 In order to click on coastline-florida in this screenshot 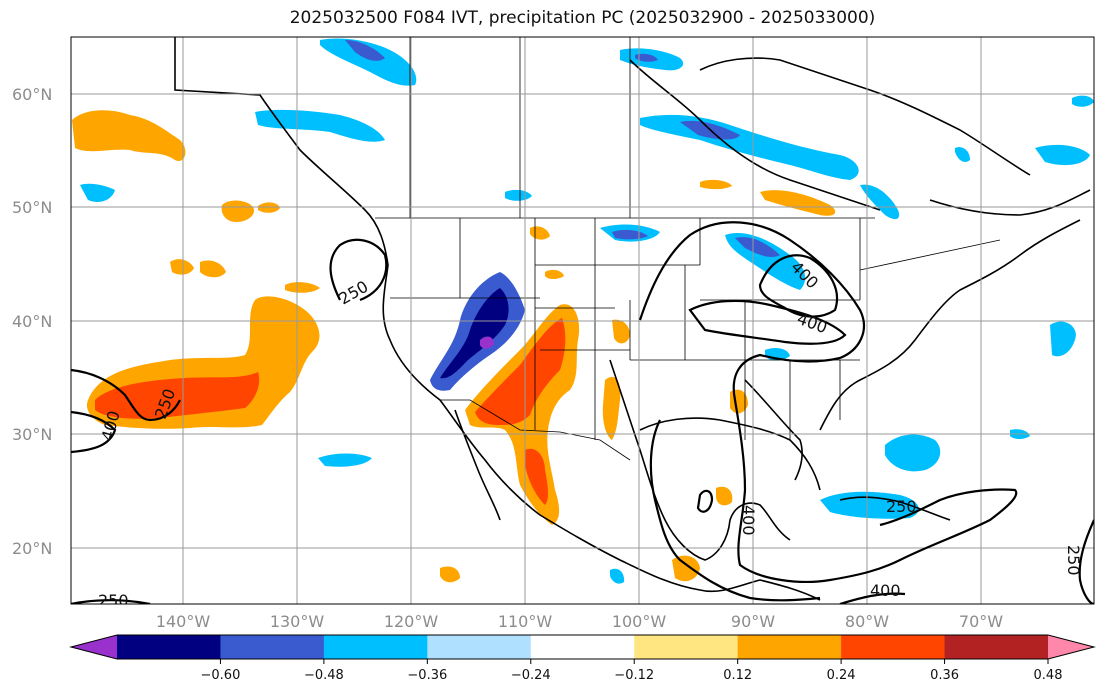, I will do `click(773, 430)`.